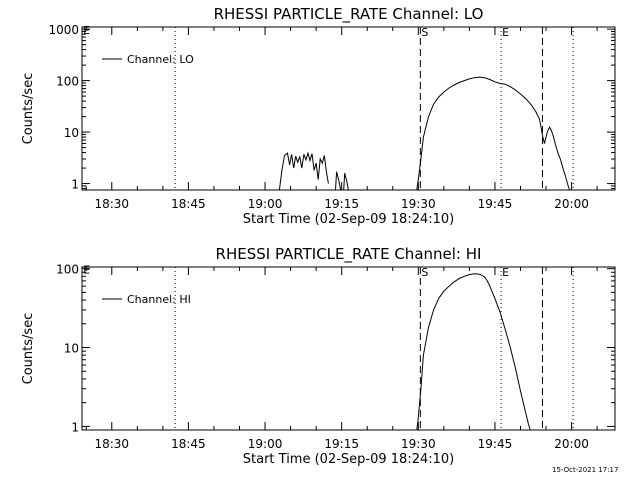 This screenshot has height=484, width=640. What do you see at coordinates (424, 32) in the screenshot?
I see `lo-marker-label-s: S` at bounding box center [424, 32].